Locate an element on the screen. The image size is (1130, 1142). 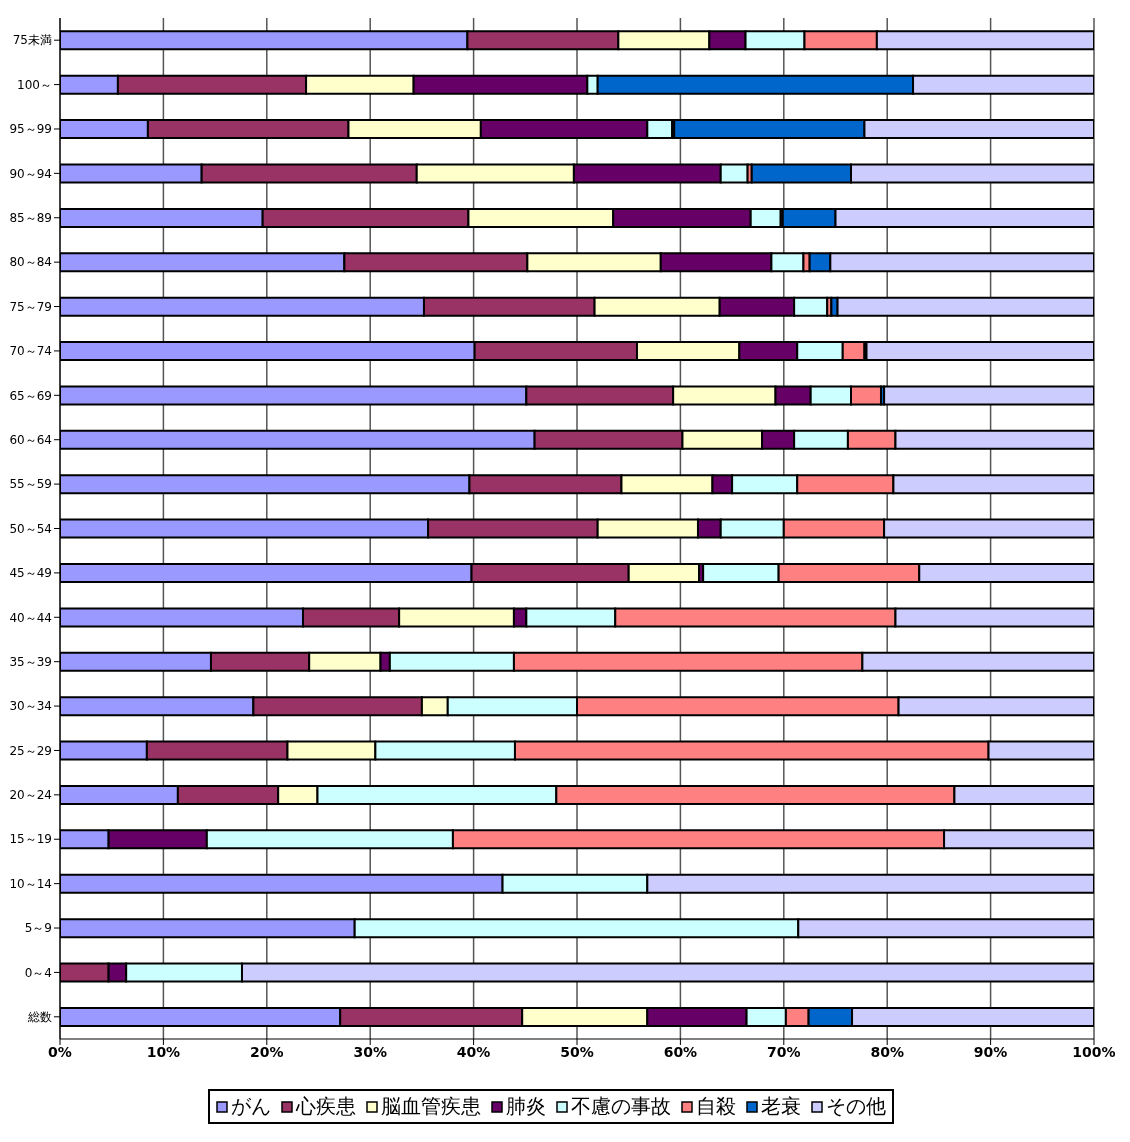
legend-label: 脳血管疾患 is located at coordinates (431, 1106).